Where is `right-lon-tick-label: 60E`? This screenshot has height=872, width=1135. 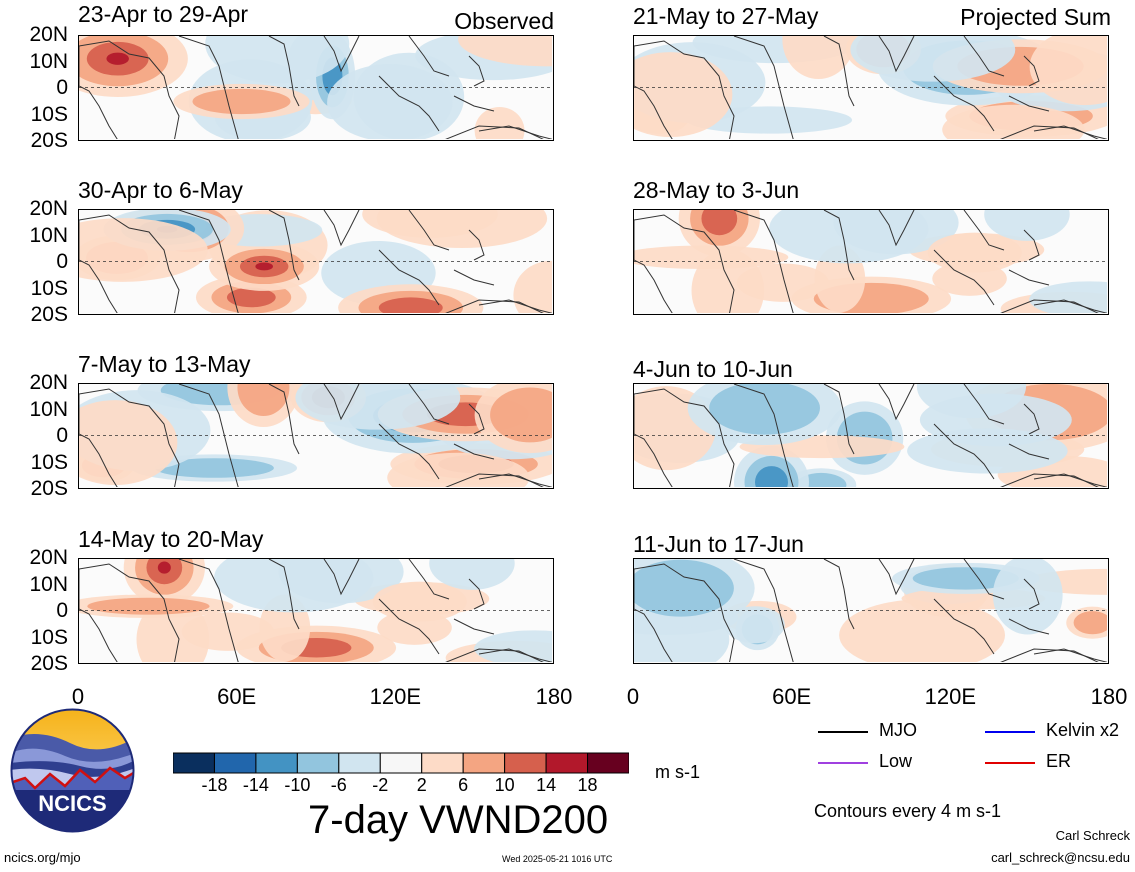
right-lon-tick-label: 60E is located at coordinates (792, 696).